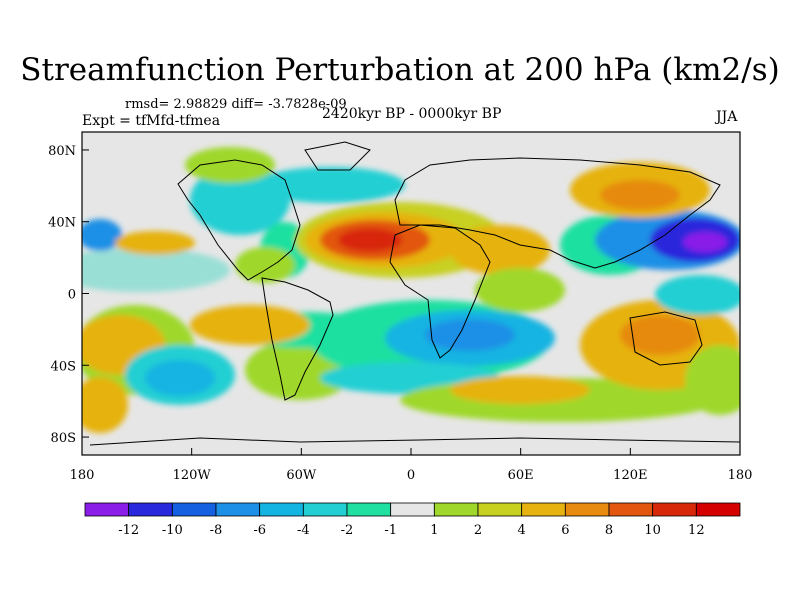  What do you see at coordinates (696, 530) in the screenshot?
I see `colorbar-label: 12` at bounding box center [696, 530].